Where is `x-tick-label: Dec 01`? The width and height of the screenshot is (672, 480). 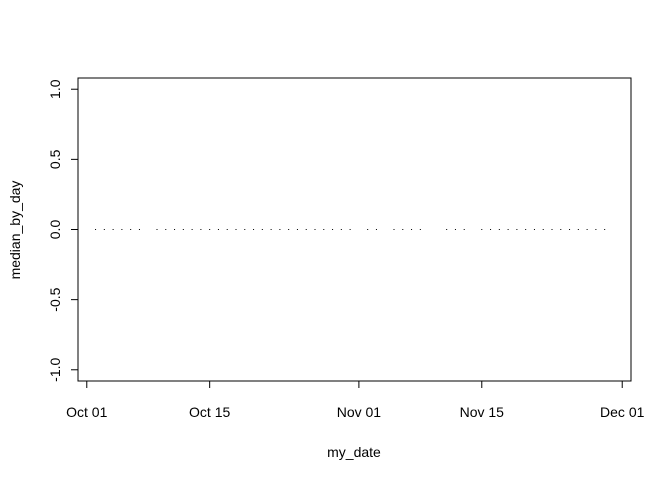 x-tick-label: Dec 01 is located at coordinates (622, 412).